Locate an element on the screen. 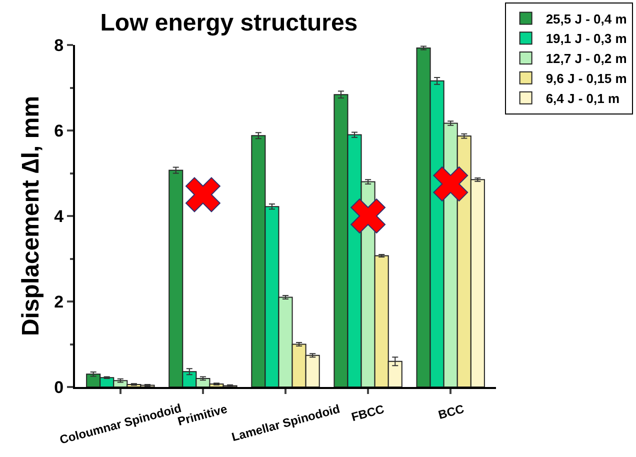 The width and height of the screenshot is (636, 457). legend-label: 25,5 J - 0,4 m is located at coordinates (586, 18).